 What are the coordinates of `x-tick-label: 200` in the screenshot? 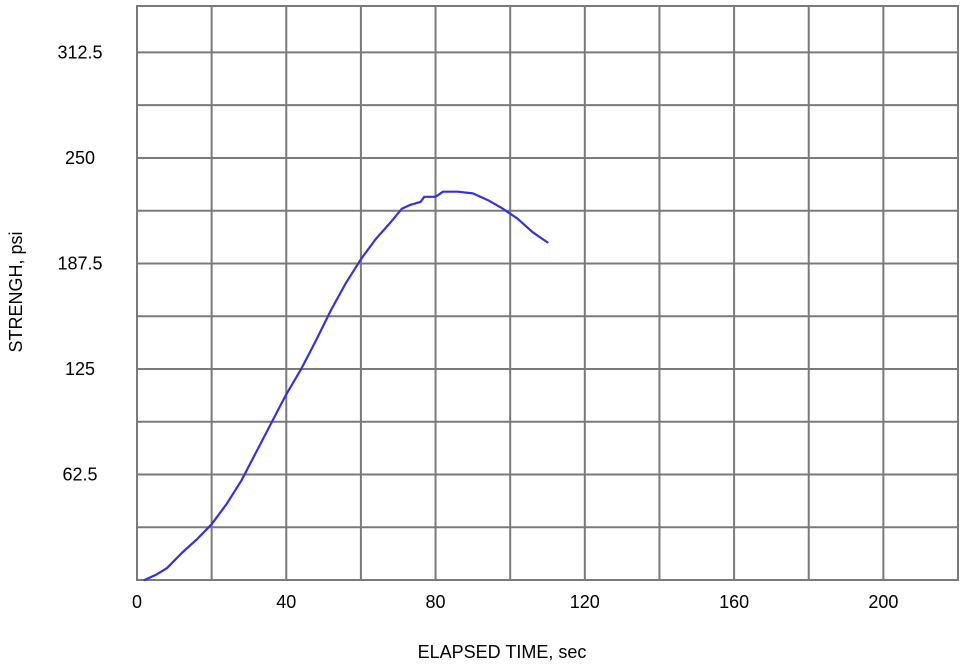 It's located at (883, 602).